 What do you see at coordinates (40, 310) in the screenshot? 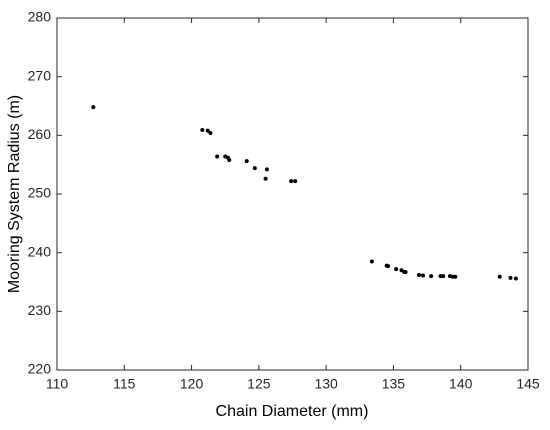
I see `y-tick-label: 230` at bounding box center [40, 310].